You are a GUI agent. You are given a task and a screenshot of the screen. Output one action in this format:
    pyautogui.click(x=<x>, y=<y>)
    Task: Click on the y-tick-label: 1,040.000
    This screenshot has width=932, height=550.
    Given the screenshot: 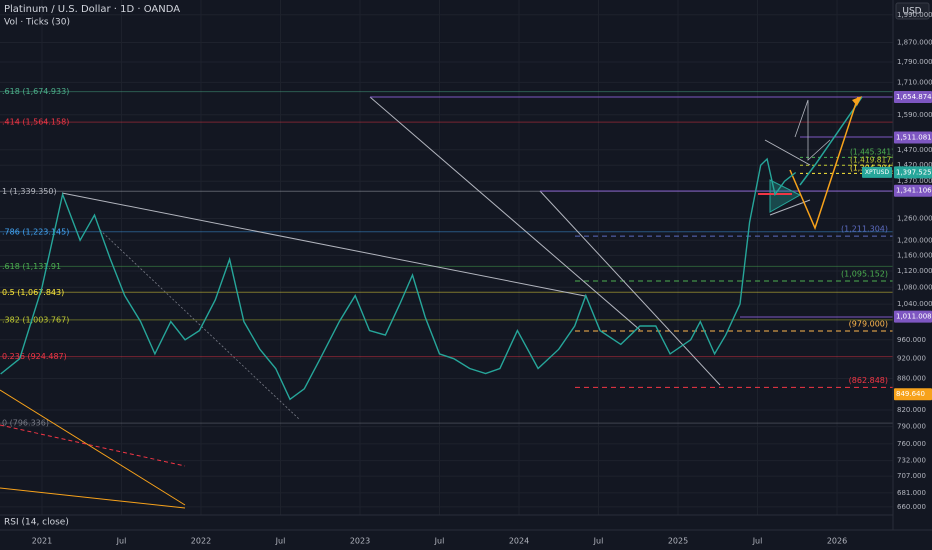 What is the action you would take?
    pyautogui.click(x=914, y=304)
    